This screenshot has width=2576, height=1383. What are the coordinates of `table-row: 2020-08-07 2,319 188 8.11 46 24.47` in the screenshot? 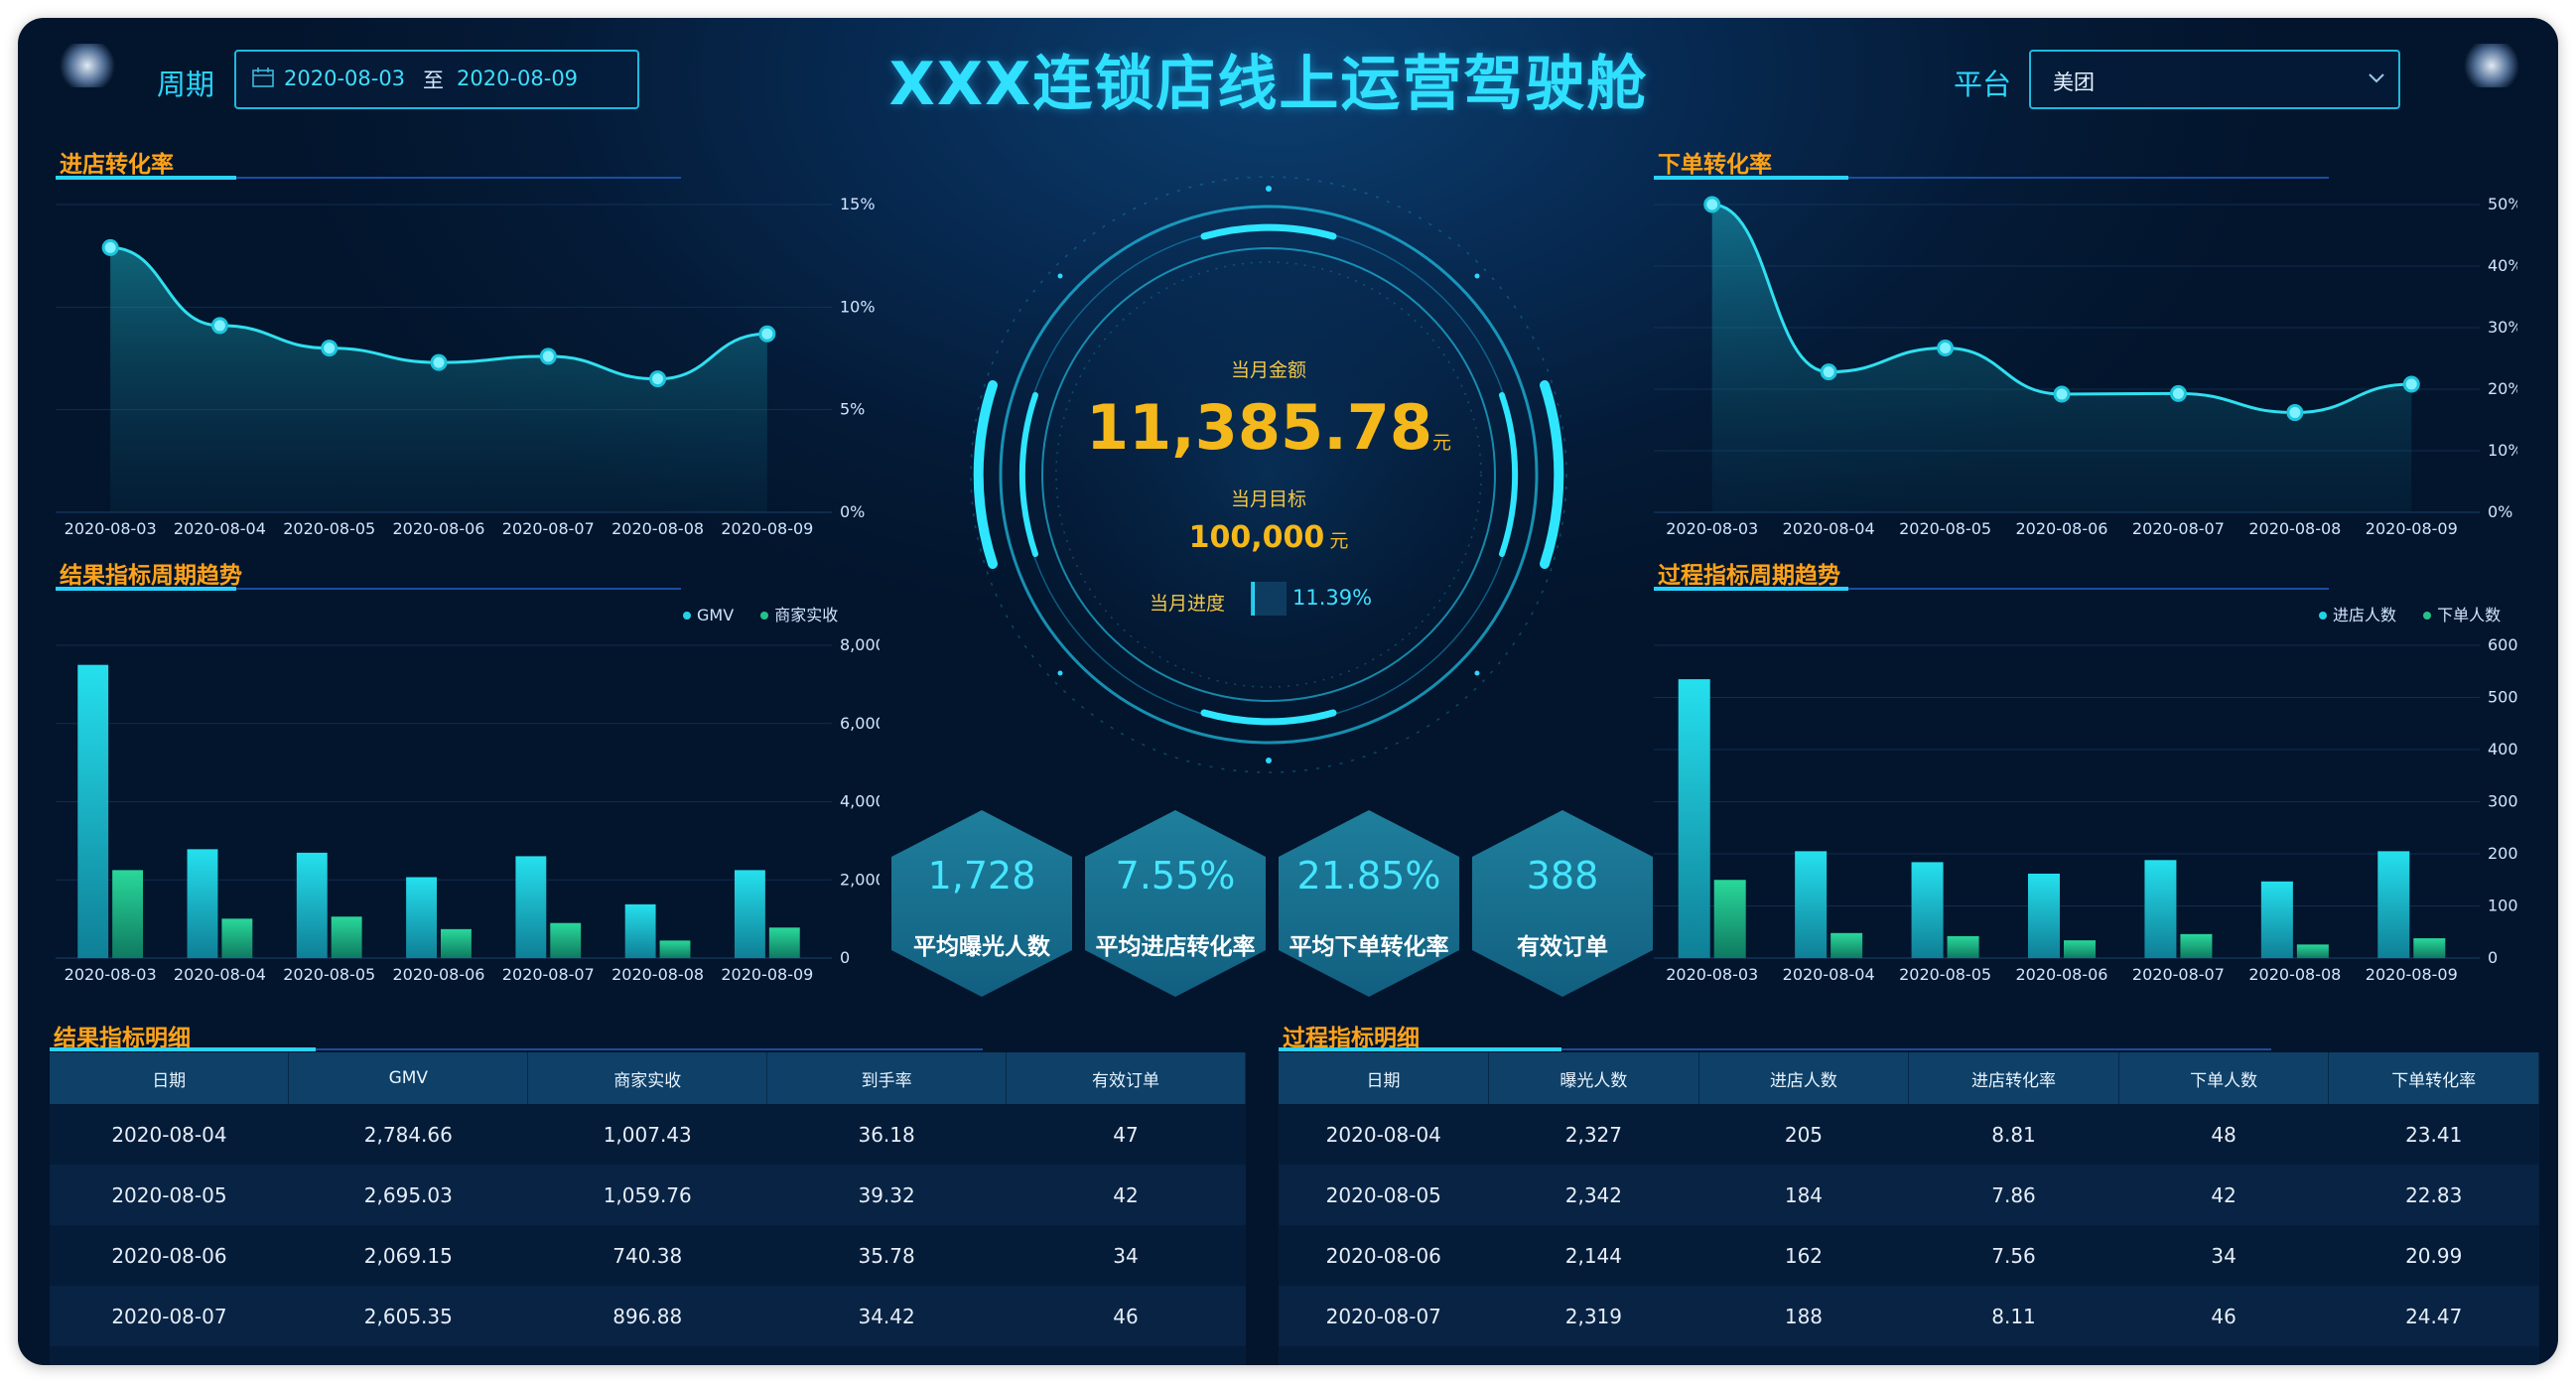 It's located at (1909, 1316).